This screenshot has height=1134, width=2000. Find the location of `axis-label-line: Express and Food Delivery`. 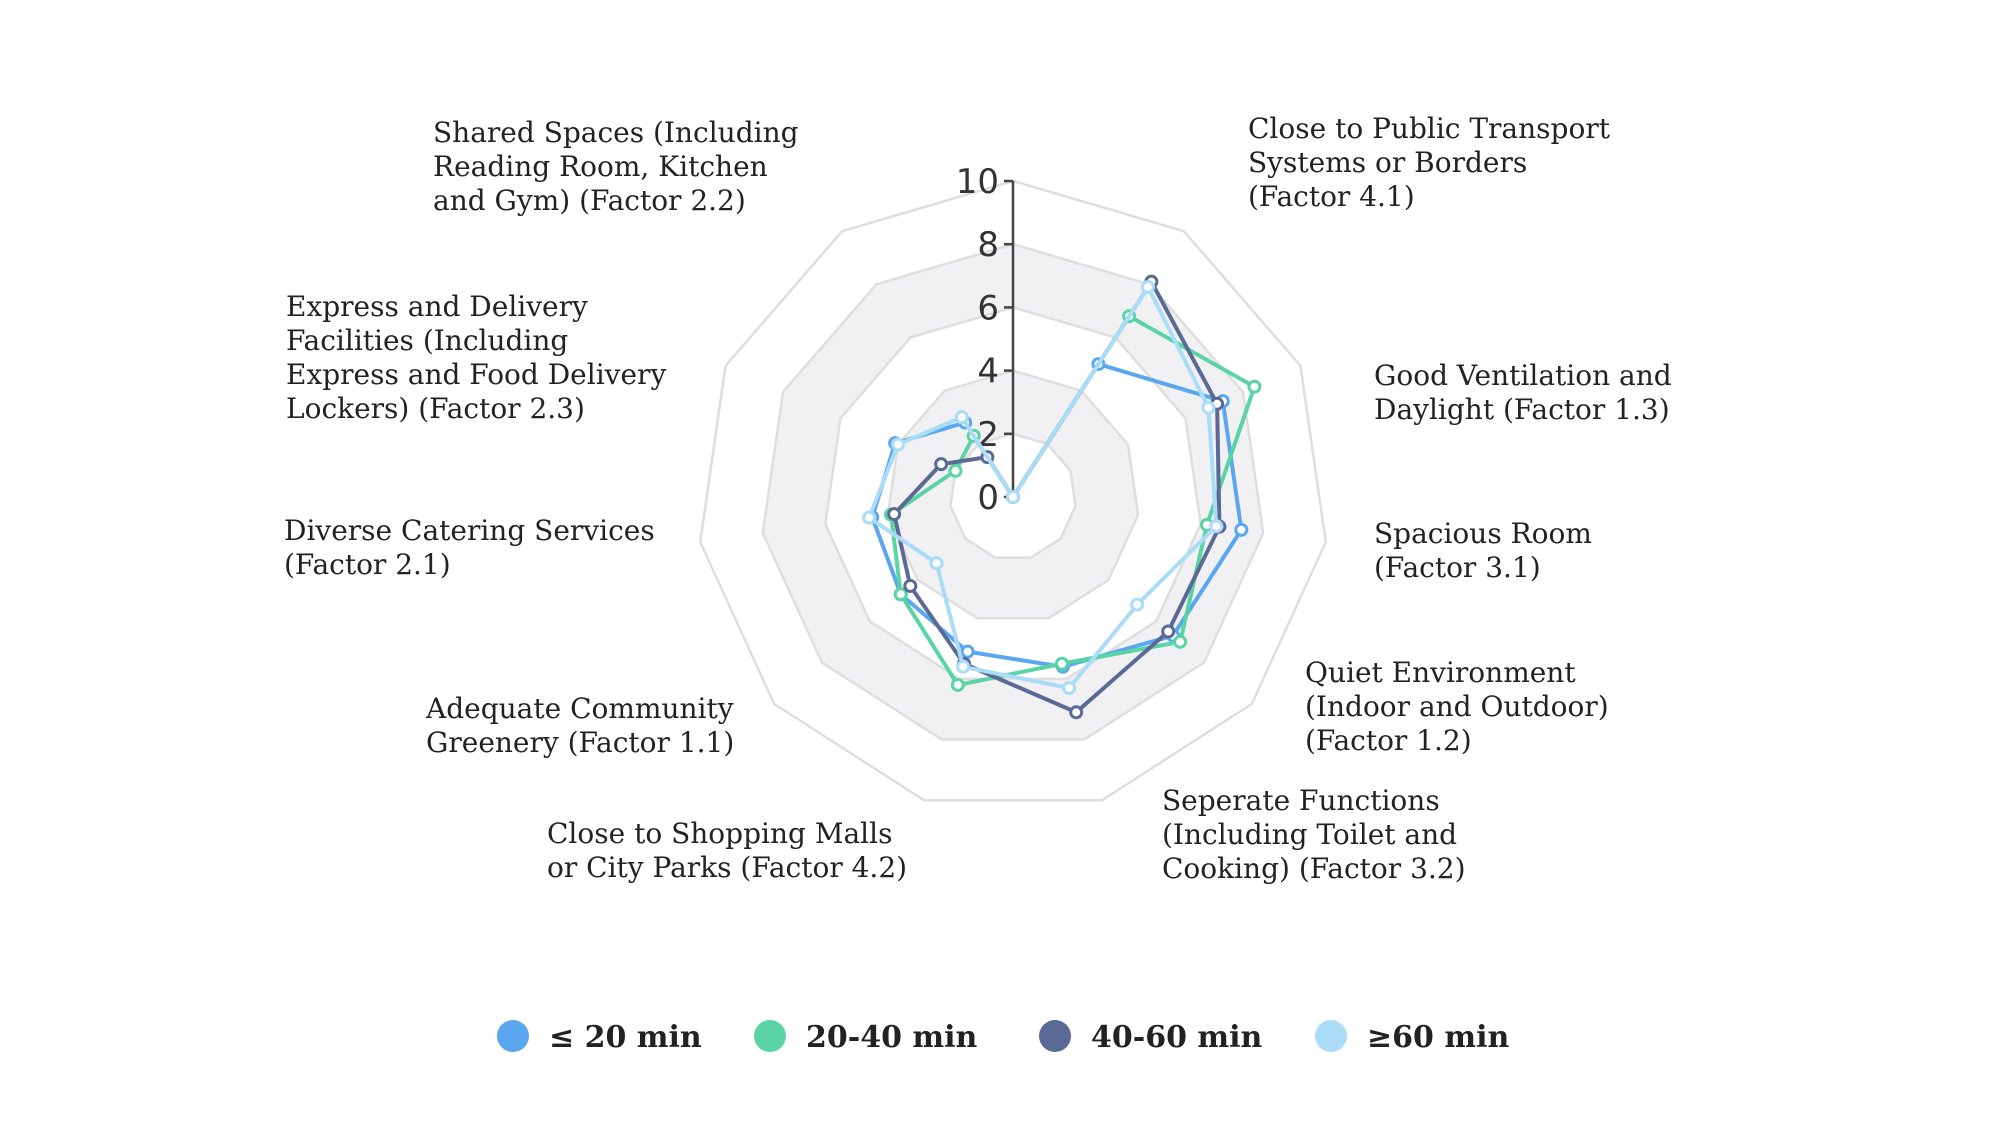

axis-label-line: Express and Food Delivery is located at coordinates (476, 374).